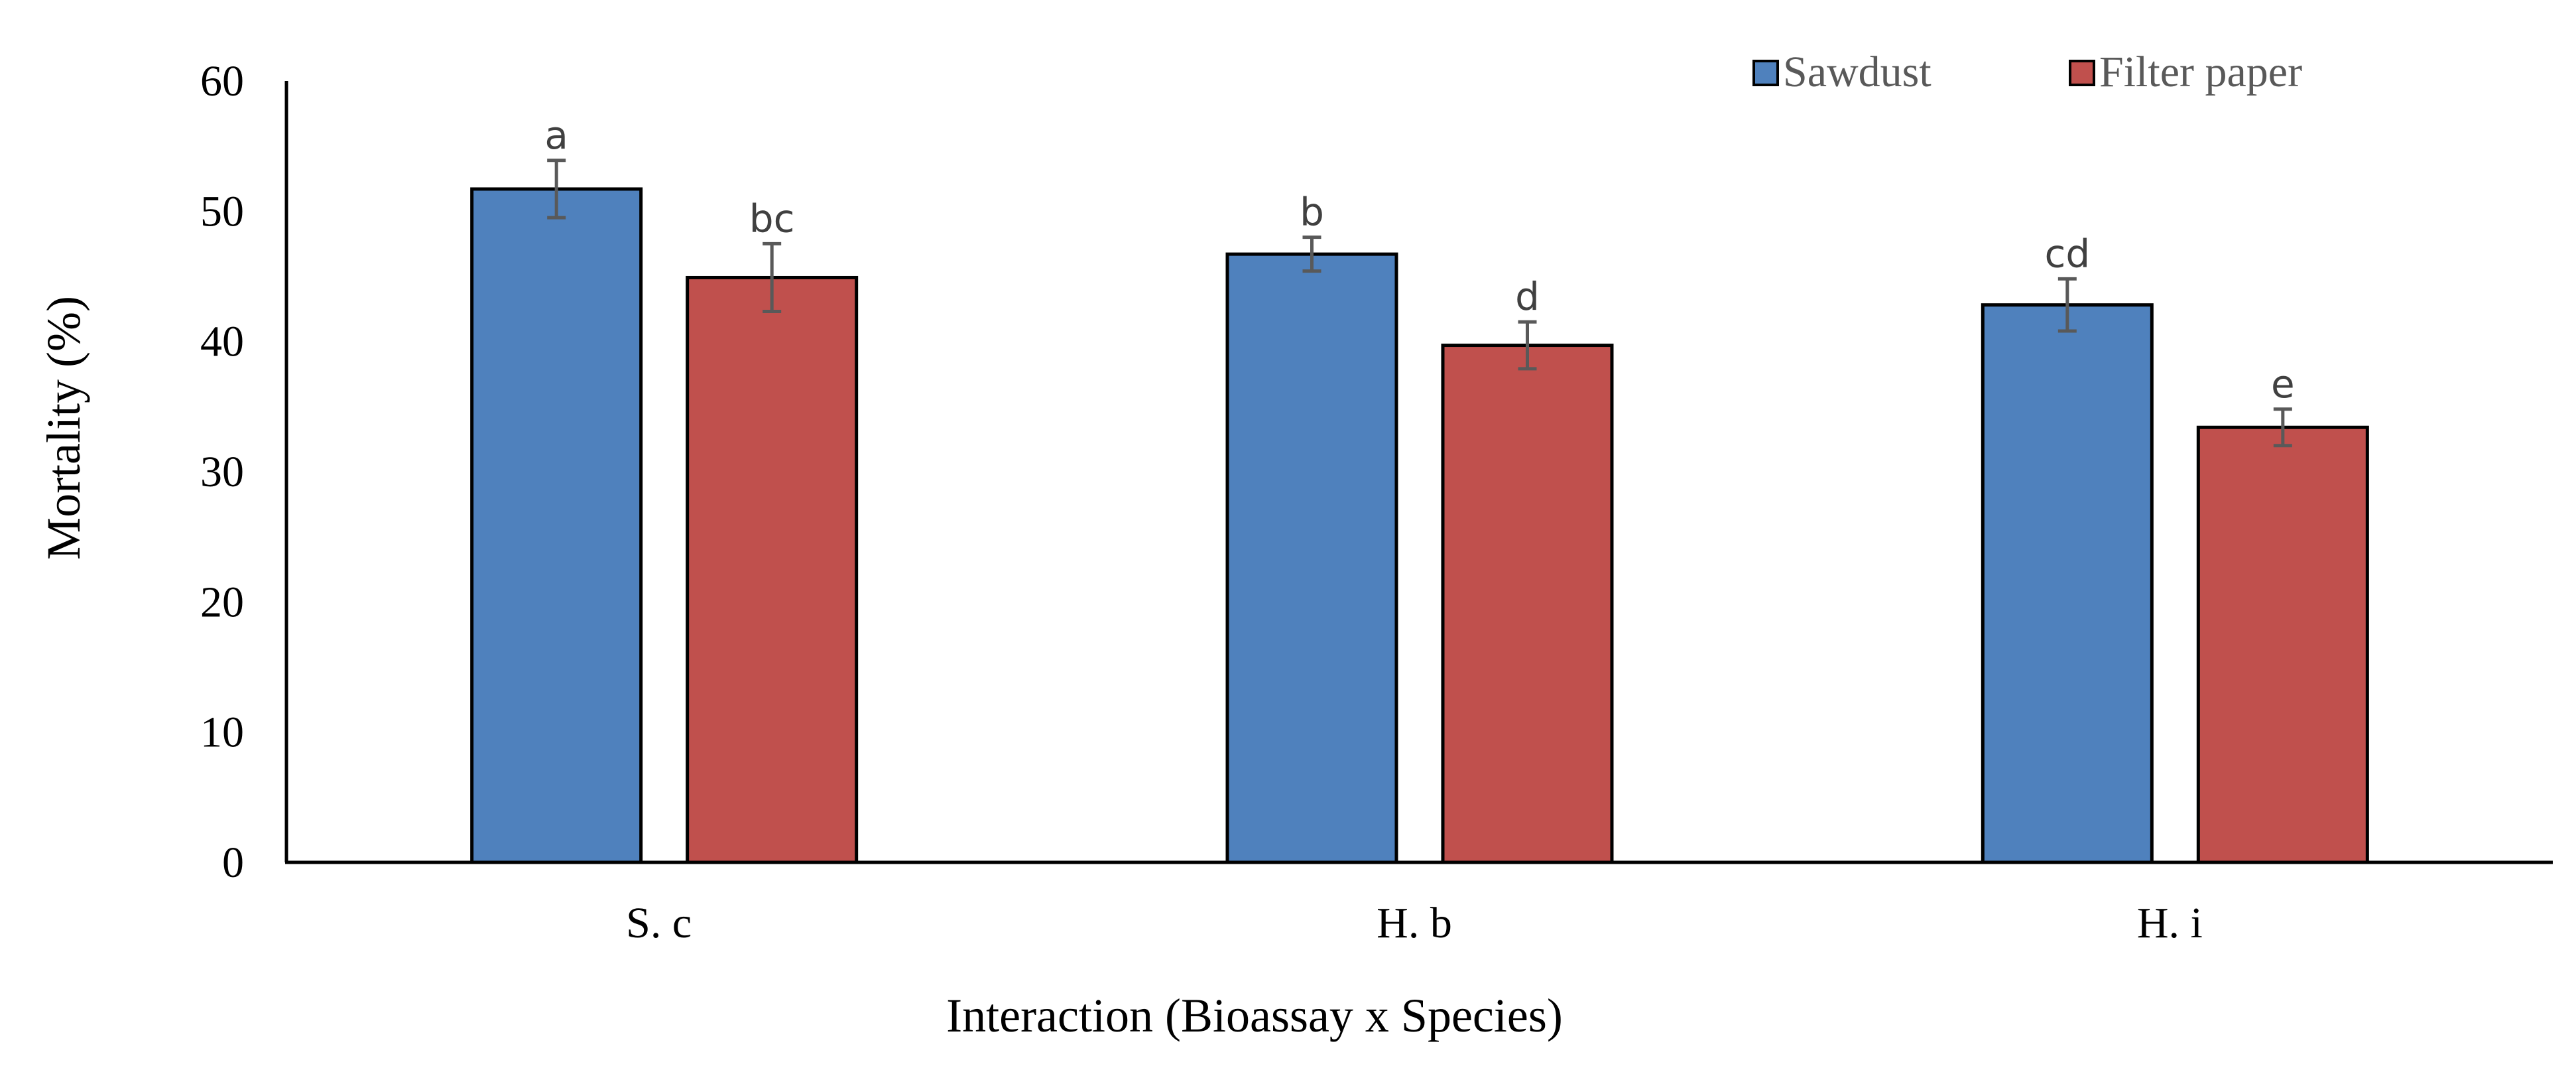 The width and height of the screenshot is (2576, 1068). What do you see at coordinates (659, 923) in the screenshot?
I see `x-tick-label: S. c` at bounding box center [659, 923].